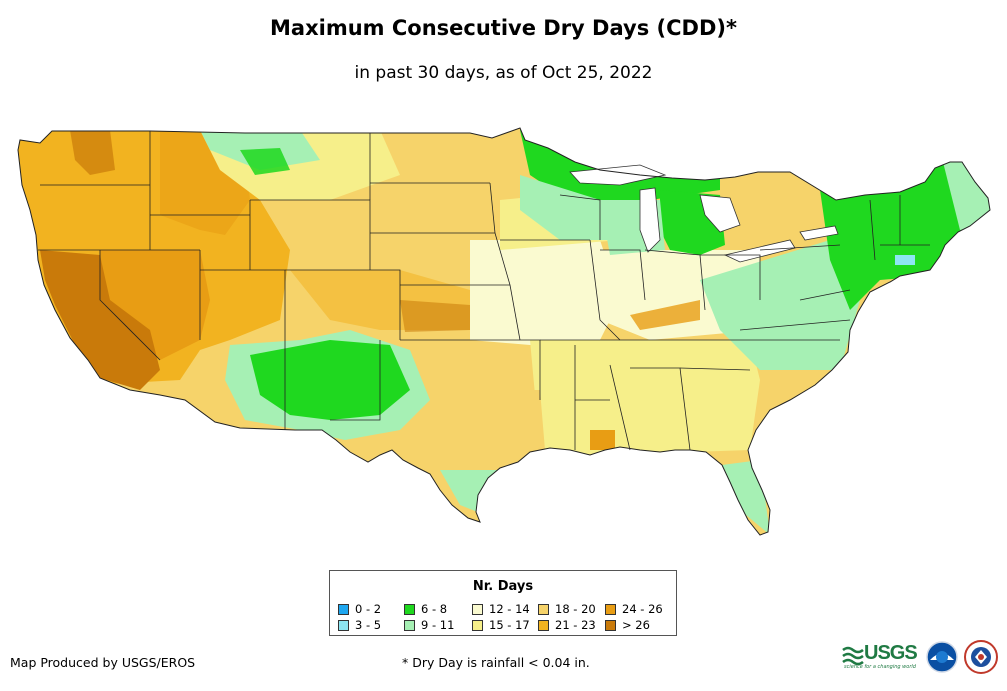  I want to click on great-lakes, so click(704, 213).